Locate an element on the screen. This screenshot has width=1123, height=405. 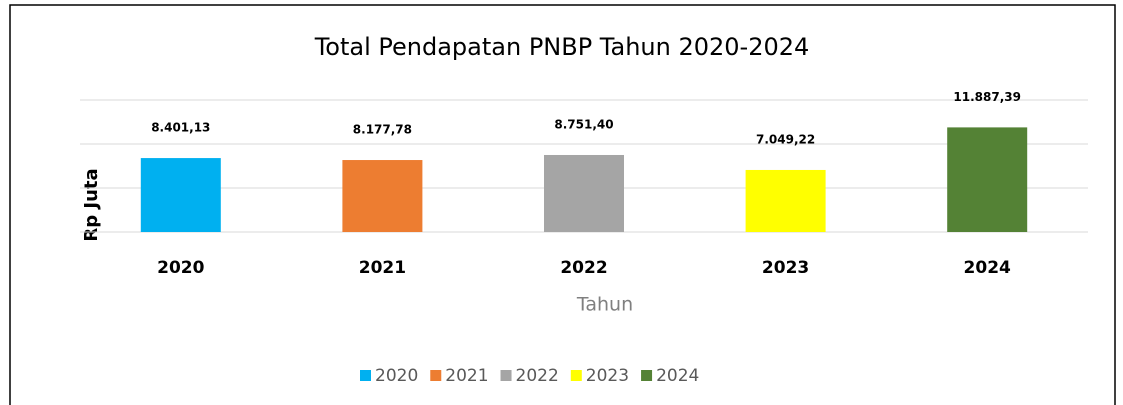
x-tick-label: 2024 is located at coordinates (987, 268).